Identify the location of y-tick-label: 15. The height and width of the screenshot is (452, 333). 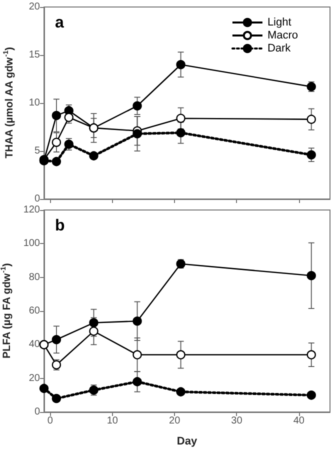
(34, 55).